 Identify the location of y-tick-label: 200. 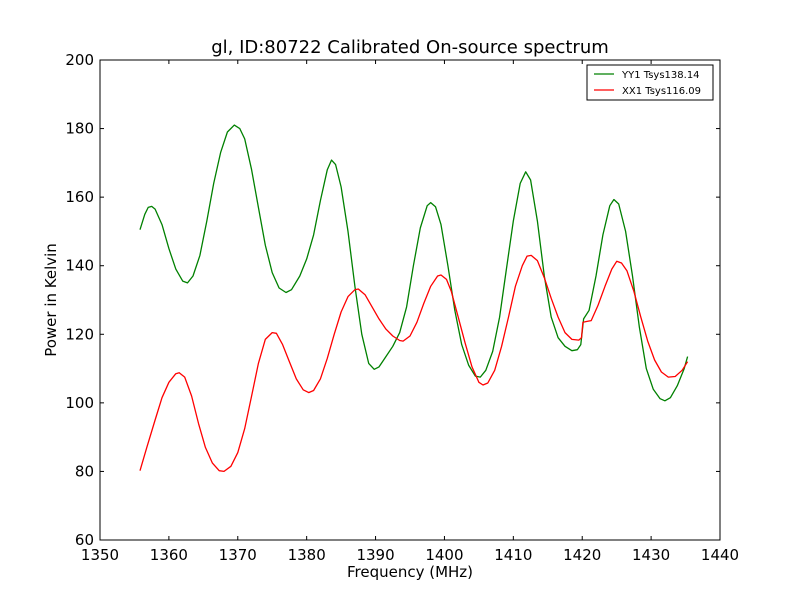
(79, 60).